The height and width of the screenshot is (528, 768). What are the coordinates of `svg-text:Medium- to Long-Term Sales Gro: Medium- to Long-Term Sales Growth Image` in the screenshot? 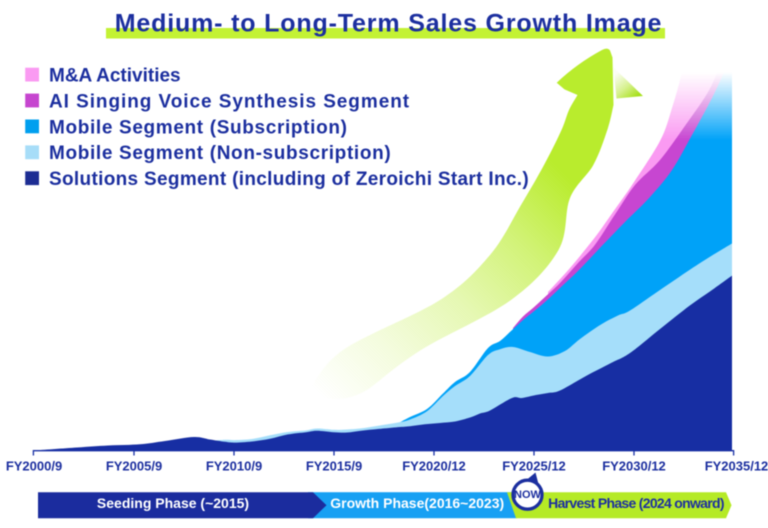 It's located at (389, 24).